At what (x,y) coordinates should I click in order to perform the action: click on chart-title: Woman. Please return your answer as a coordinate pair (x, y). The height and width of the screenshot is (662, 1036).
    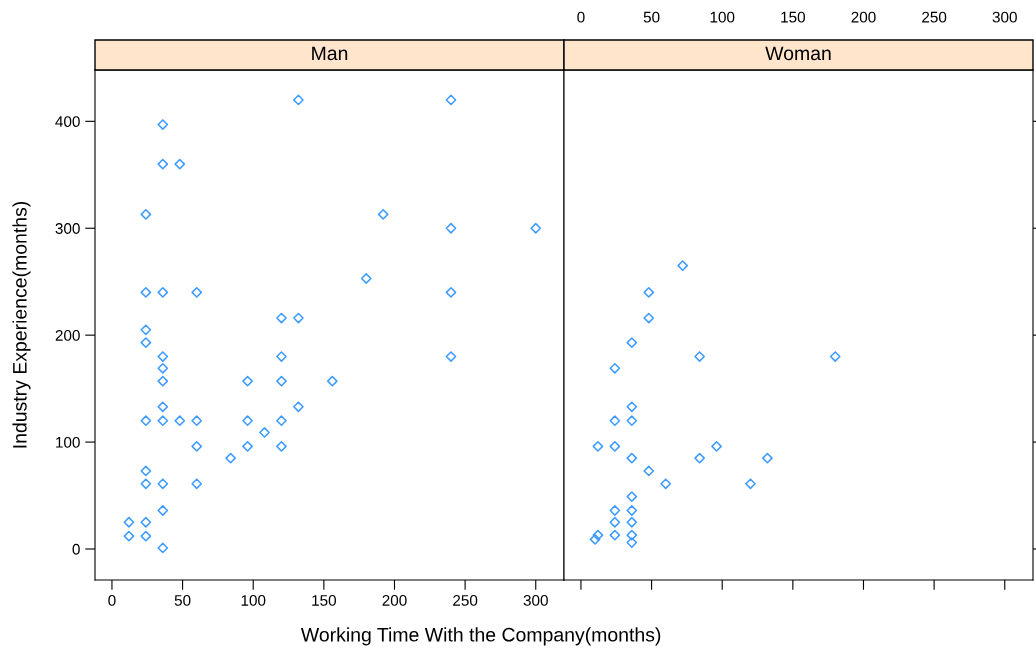
    Looking at the image, I should click on (798, 53).